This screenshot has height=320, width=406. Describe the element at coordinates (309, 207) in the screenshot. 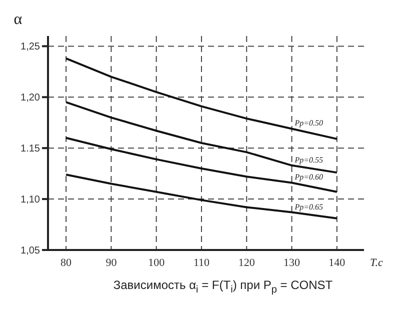

I see `series-label: Pp=0.65` at that location.